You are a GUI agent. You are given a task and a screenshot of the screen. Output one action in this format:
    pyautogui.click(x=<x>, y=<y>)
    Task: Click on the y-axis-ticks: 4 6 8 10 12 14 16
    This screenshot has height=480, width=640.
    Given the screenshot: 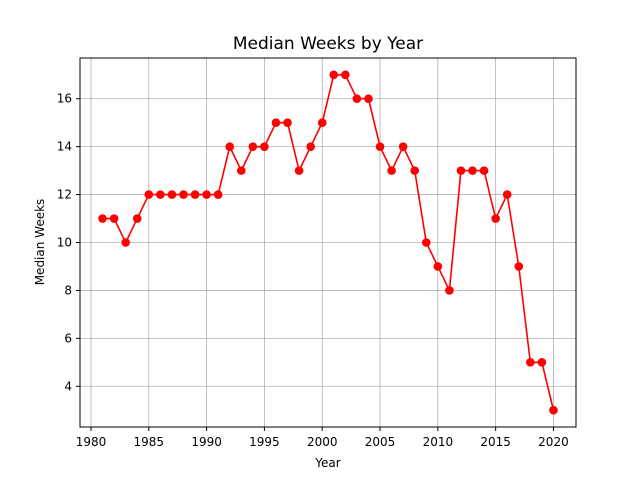 What is the action you would take?
    pyautogui.click(x=68, y=242)
    